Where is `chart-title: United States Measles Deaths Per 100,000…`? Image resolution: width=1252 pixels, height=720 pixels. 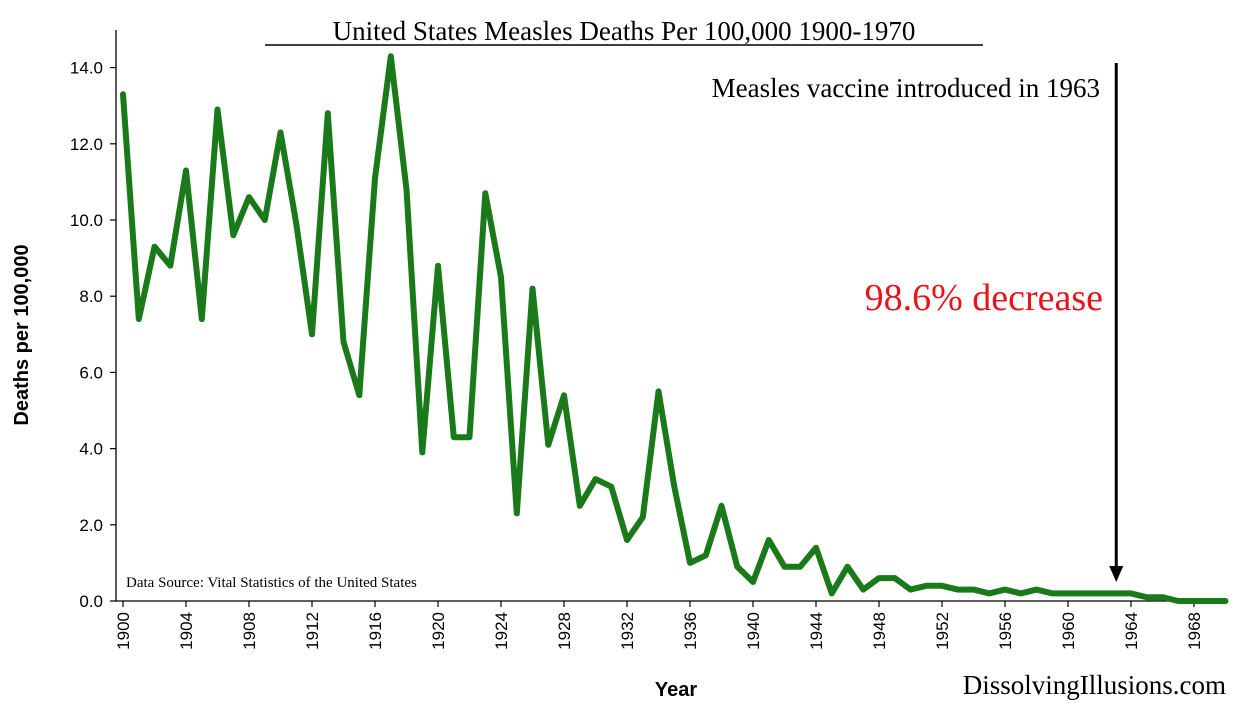 chart-title: United States Measles Deaths Per 100,000… is located at coordinates (624, 31).